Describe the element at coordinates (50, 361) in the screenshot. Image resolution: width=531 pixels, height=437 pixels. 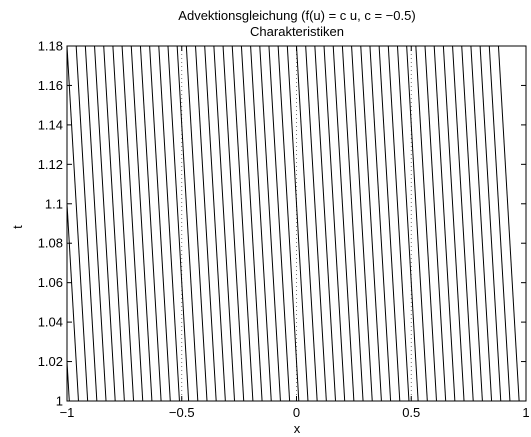
I see `y-tick-label: 1.02` at that location.